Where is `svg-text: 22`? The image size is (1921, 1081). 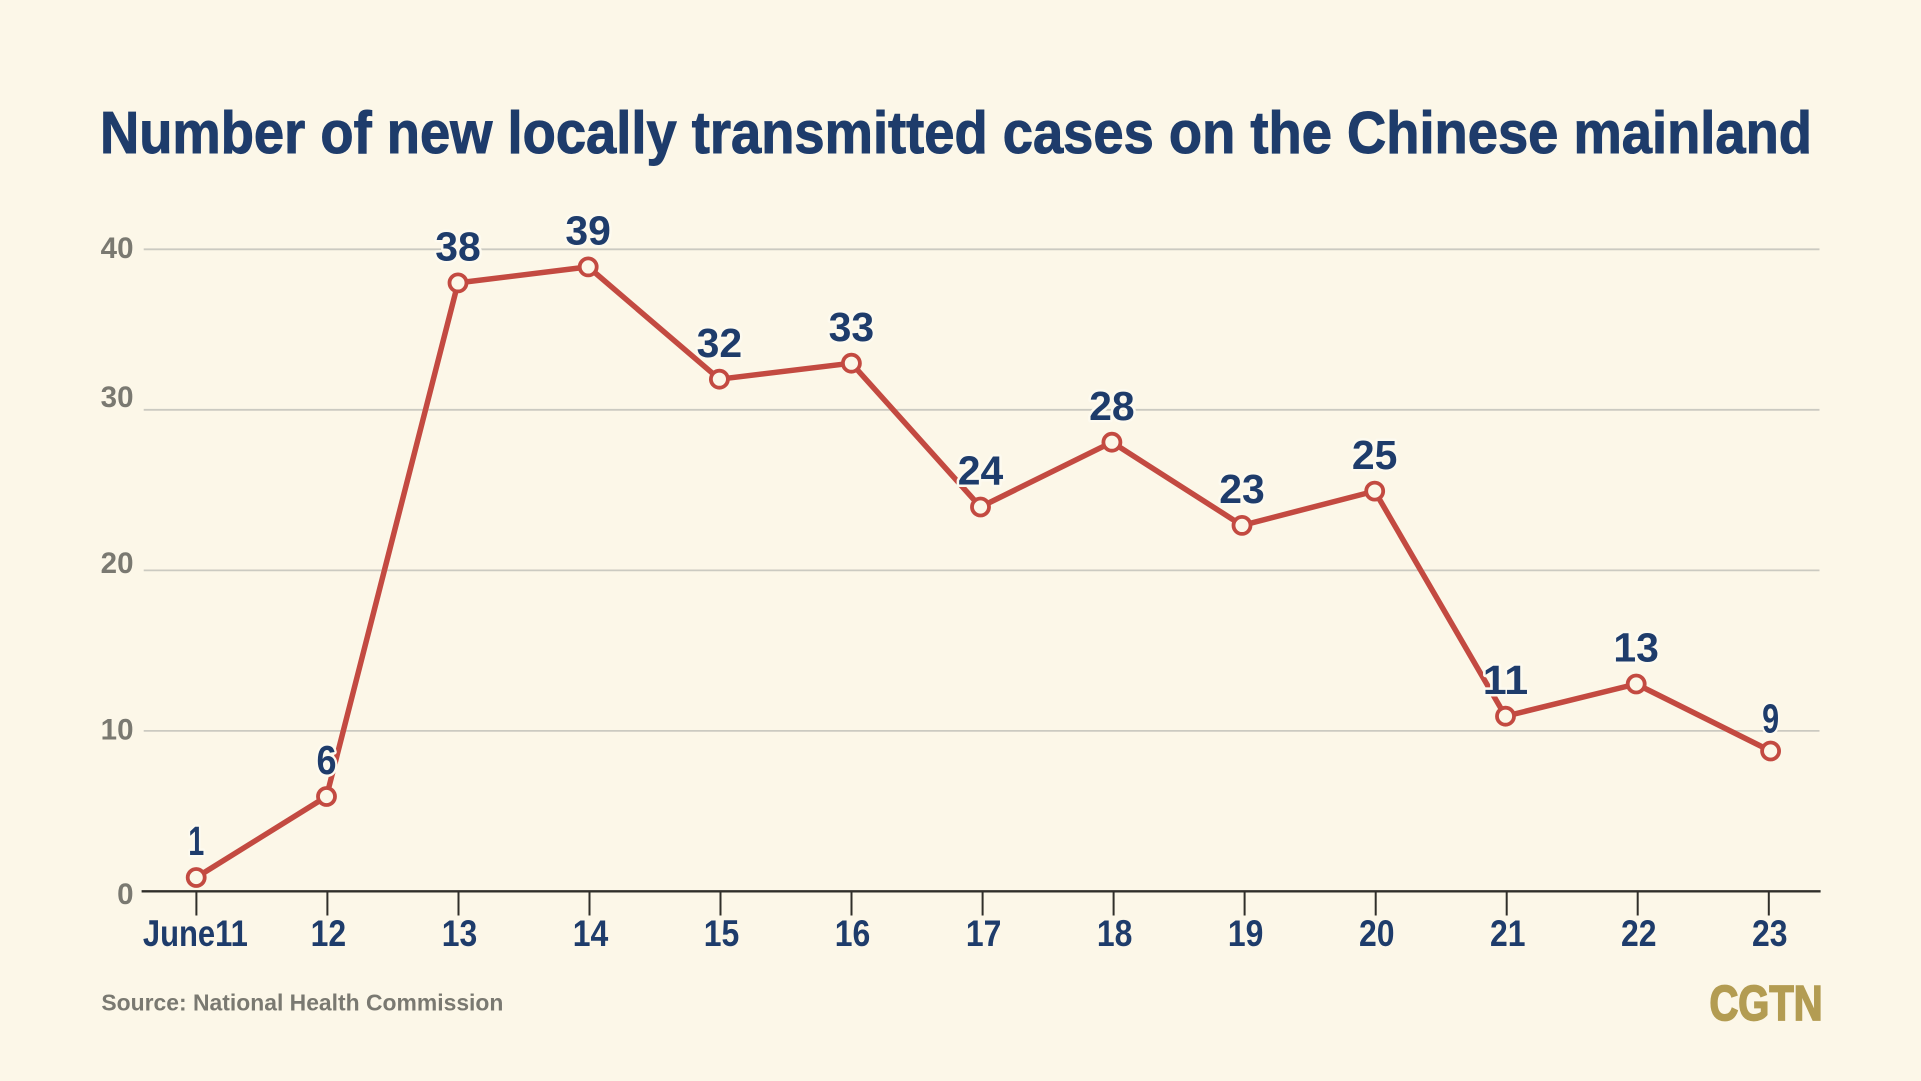 svg-text: 22 is located at coordinates (1639, 933).